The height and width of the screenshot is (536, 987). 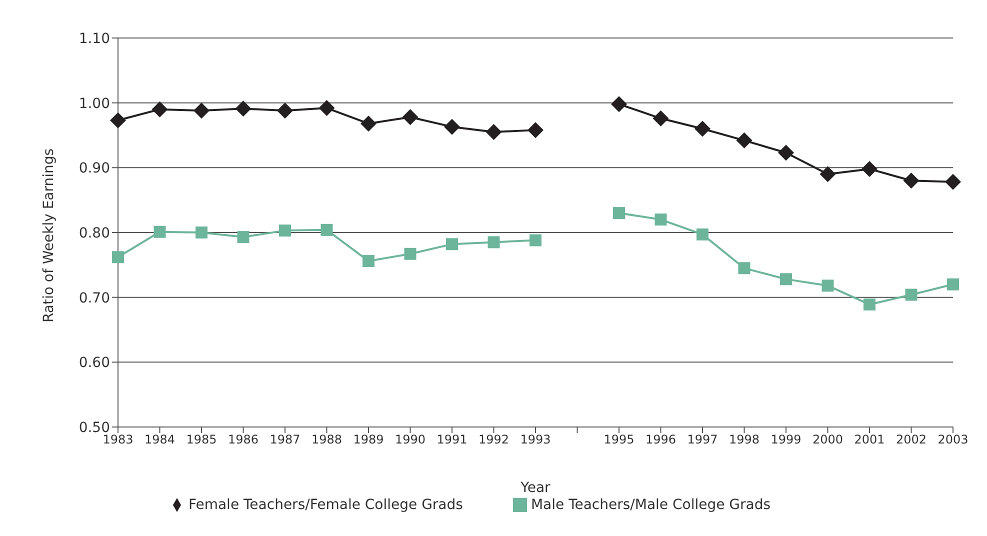 What do you see at coordinates (660, 439) in the screenshot?
I see `x-tick-label: 1996` at bounding box center [660, 439].